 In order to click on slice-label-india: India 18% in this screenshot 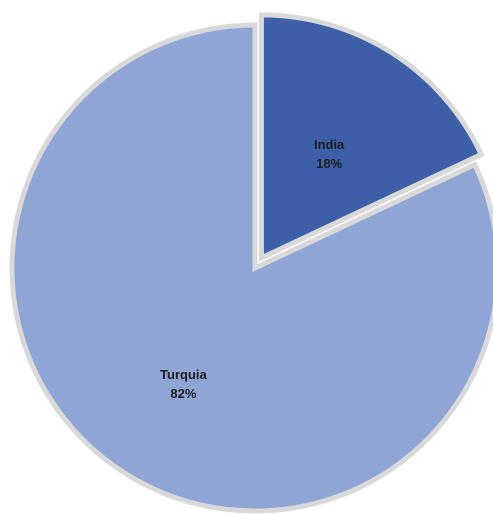, I will do `click(329, 154)`.